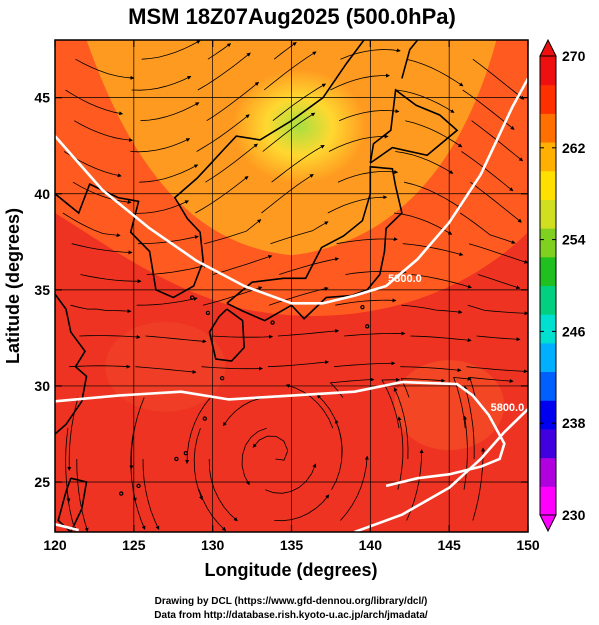 The height and width of the screenshot is (625, 599). Describe the element at coordinates (574, 148) in the screenshot. I see `colorbar-tick-label: 262` at that location.